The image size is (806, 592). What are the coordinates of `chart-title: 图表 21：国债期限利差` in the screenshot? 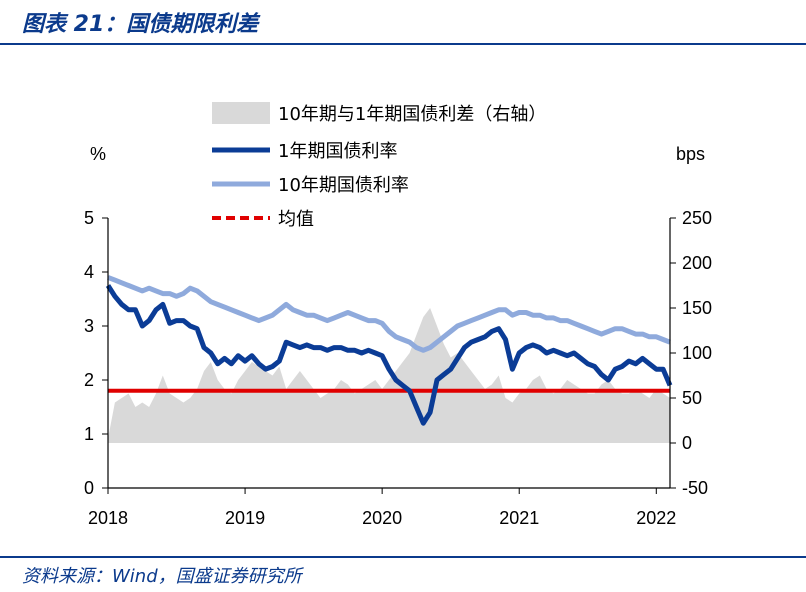 It's located at (140, 24).